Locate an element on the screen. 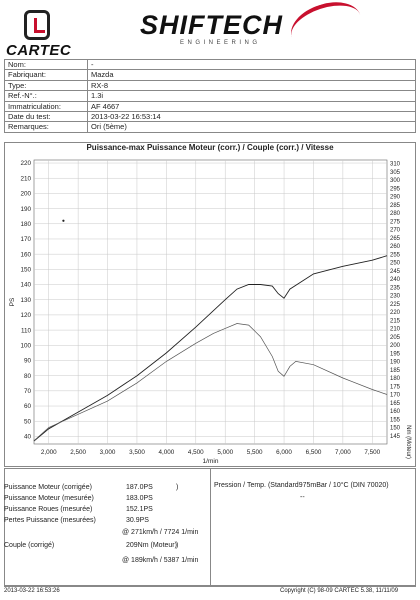 This screenshot has width=420, height=600. y2-tick-label: 240 is located at coordinates (395, 280).